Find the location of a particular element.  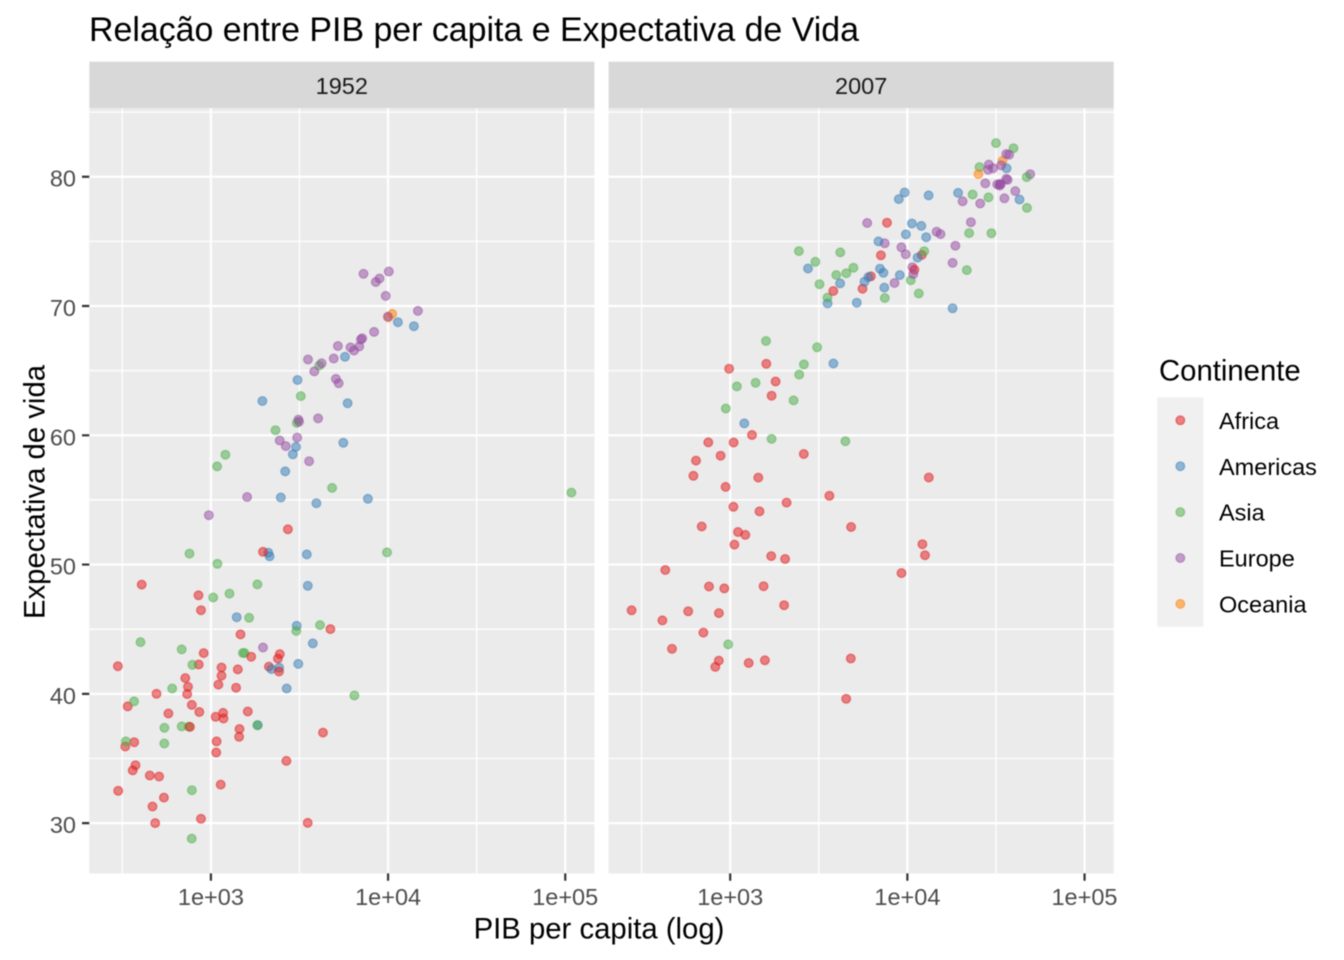

svg-text: 40 is located at coordinates (63, 696).